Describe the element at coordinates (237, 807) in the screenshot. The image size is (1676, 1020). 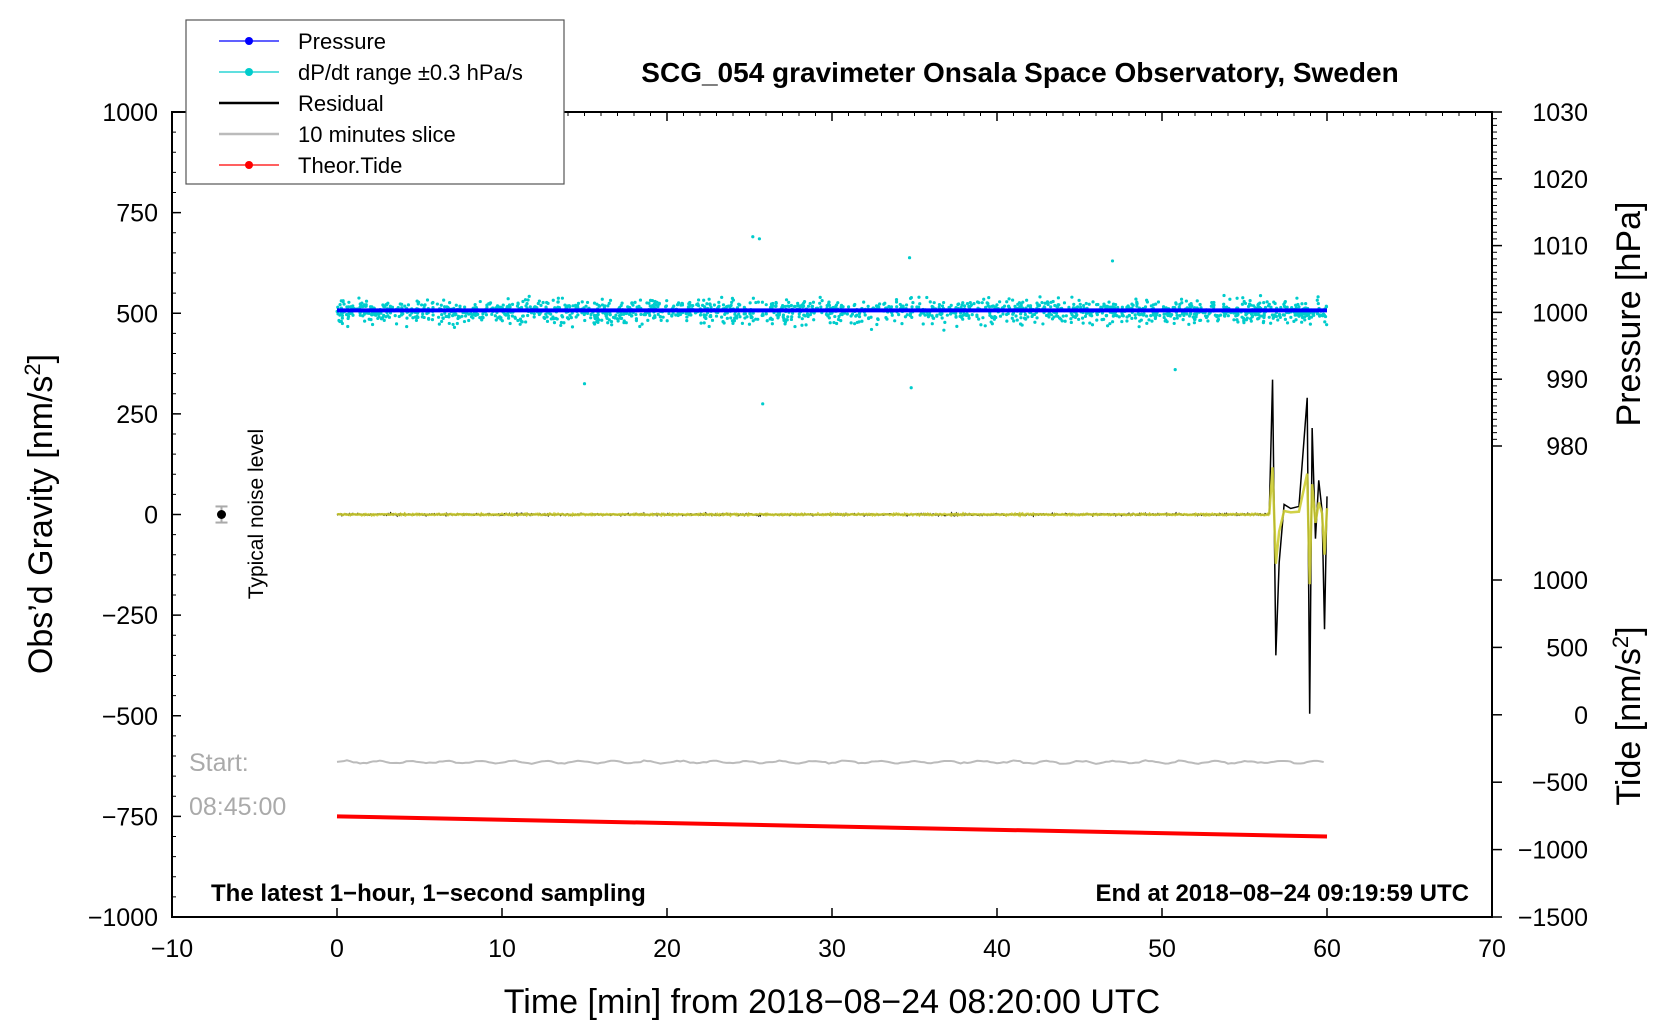
I see `start-label-2: 08:45:00` at that location.